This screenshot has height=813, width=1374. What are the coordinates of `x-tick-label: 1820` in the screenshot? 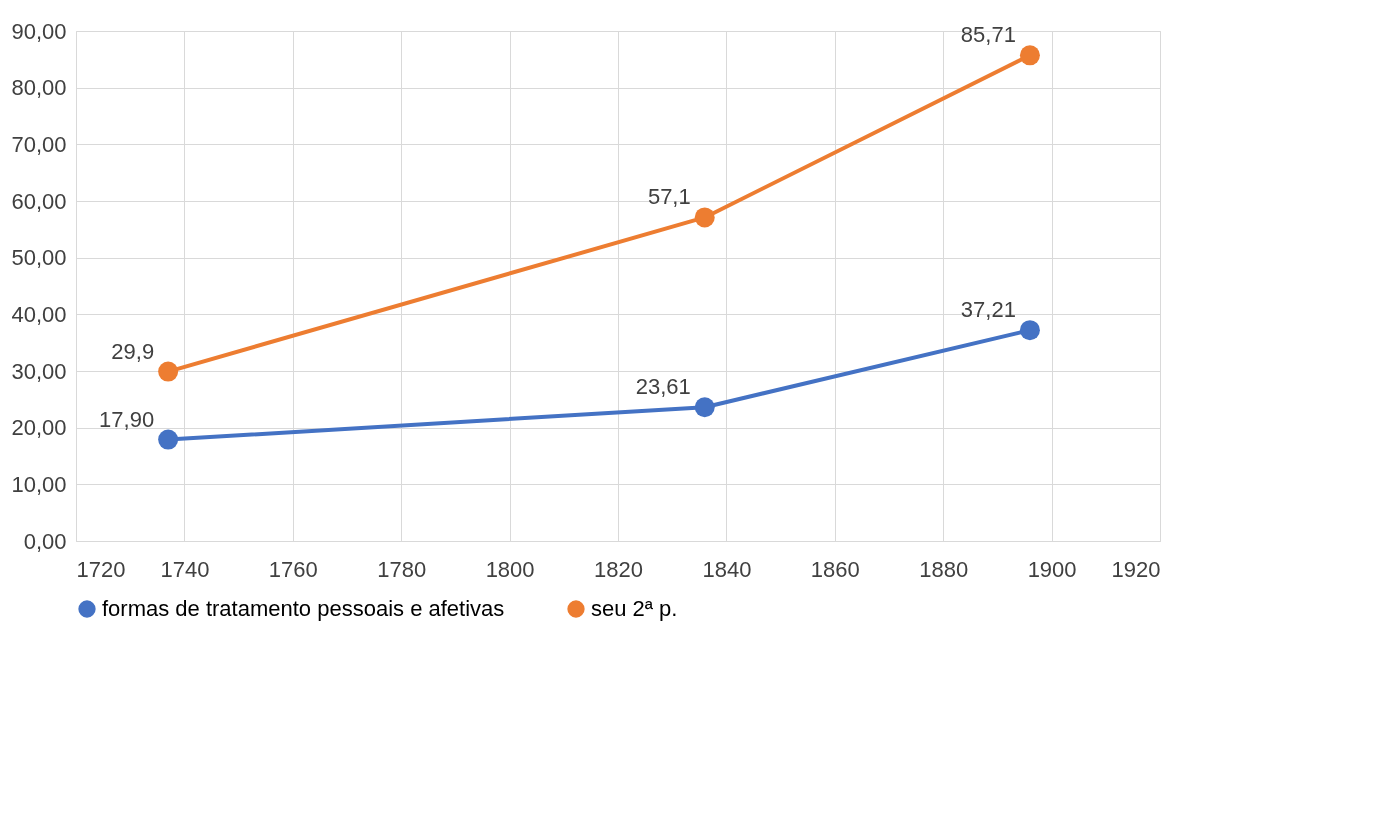 It's located at (618, 569).